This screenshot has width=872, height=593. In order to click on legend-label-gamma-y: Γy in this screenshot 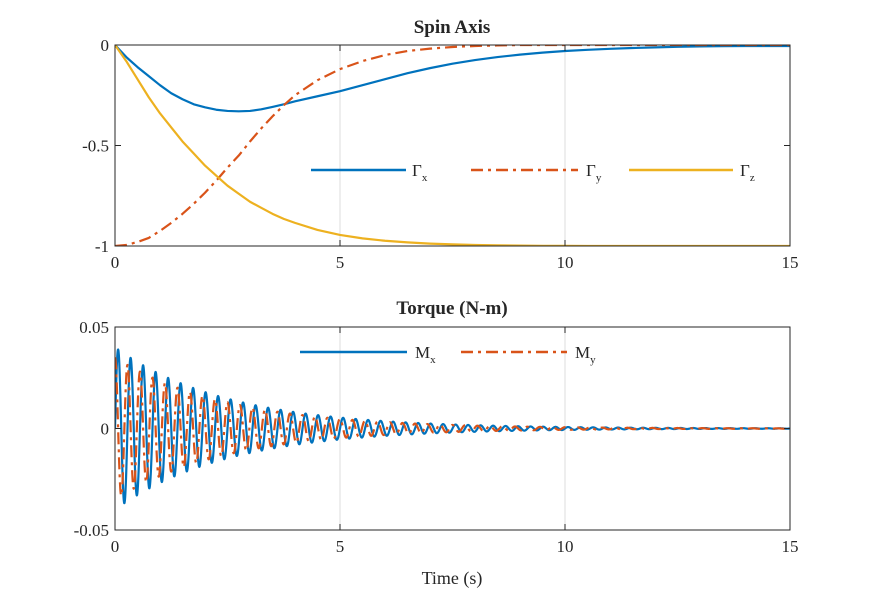, I will do `click(594, 172)`.